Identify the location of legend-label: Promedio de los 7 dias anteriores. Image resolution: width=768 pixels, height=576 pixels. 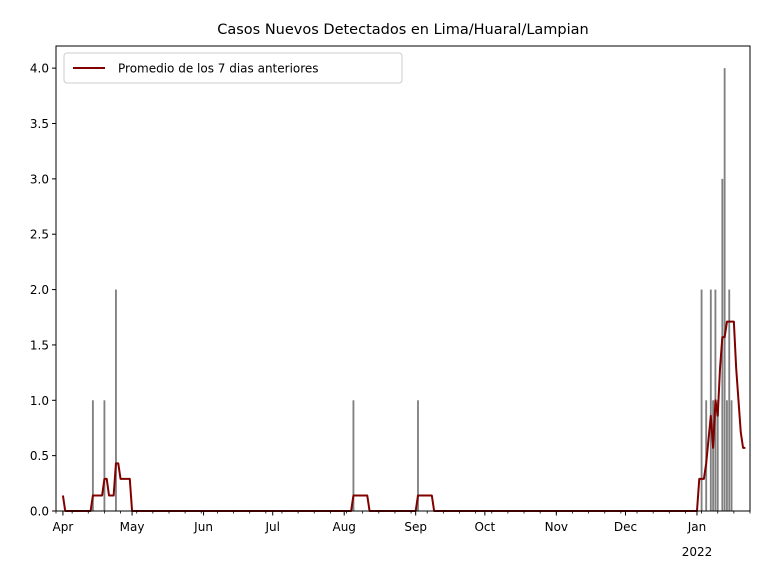
(218, 69).